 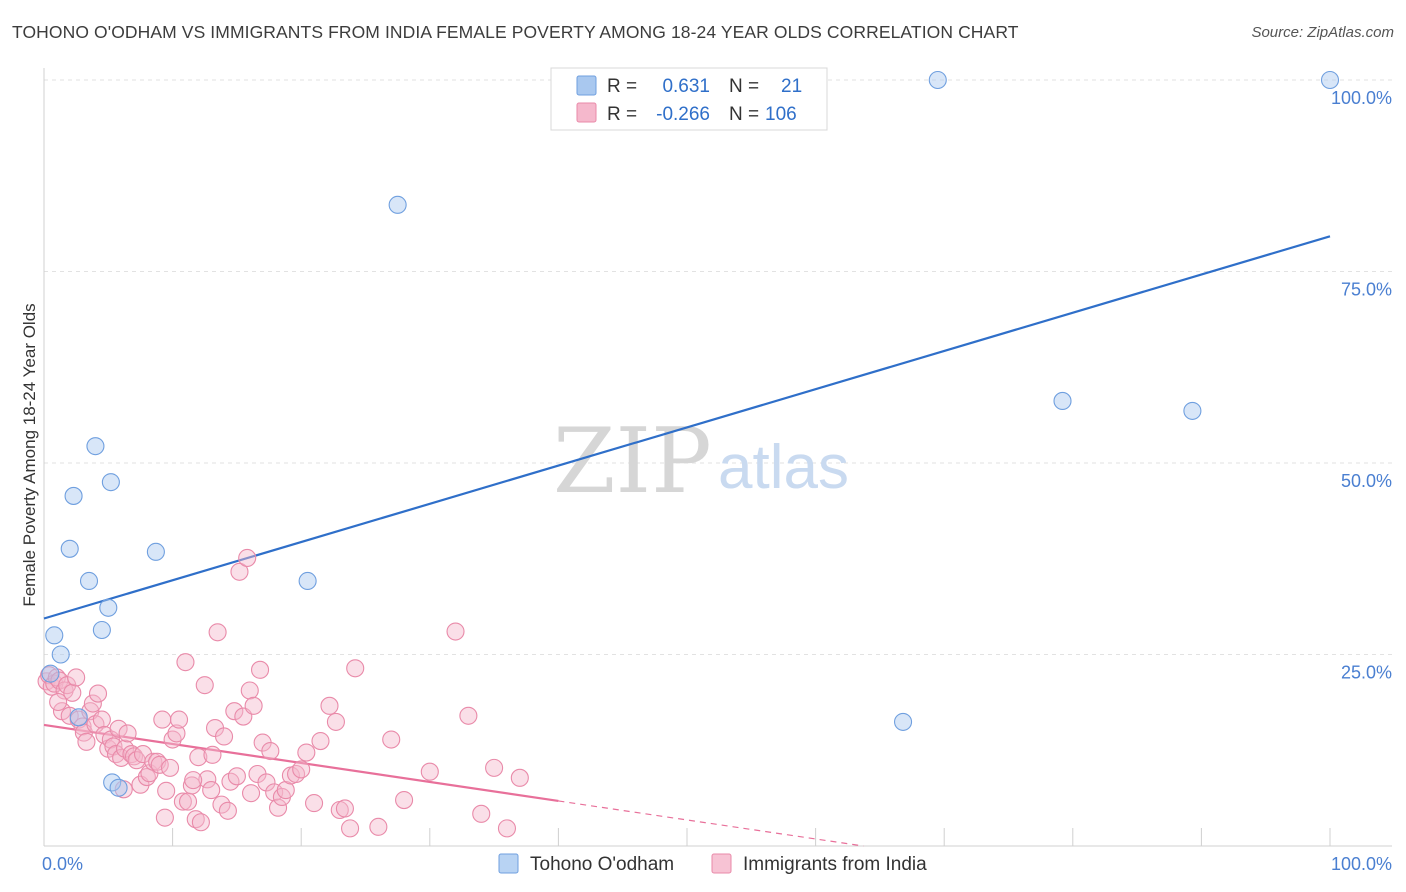 What do you see at coordinates (1366, 673) in the screenshot?
I see `y-tick-label-0: 25.0%` at bounding box center [1366, 673].